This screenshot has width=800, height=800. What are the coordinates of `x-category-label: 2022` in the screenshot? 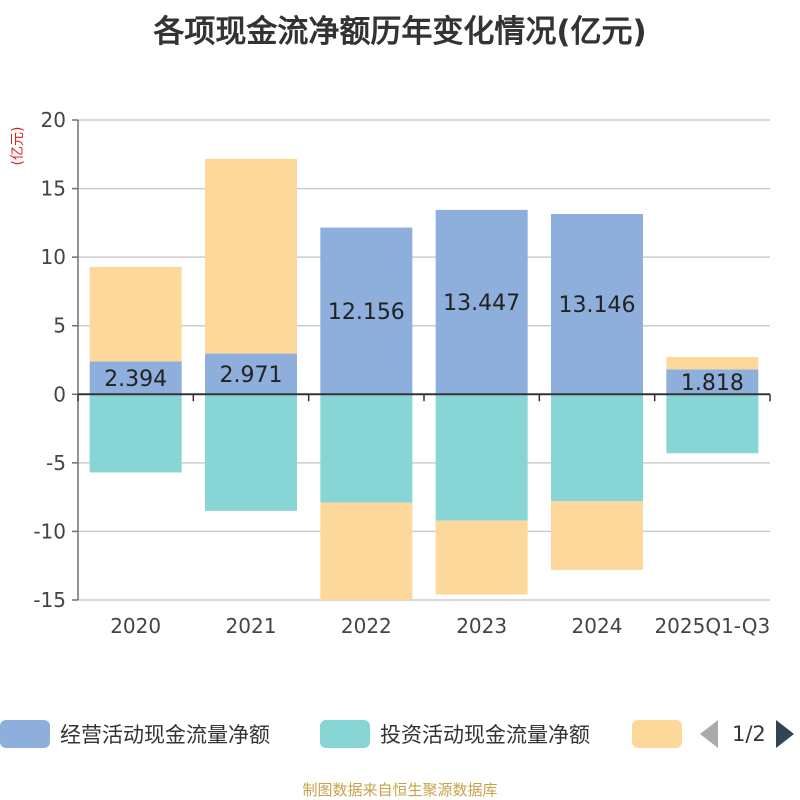 It's located at (366, 626).